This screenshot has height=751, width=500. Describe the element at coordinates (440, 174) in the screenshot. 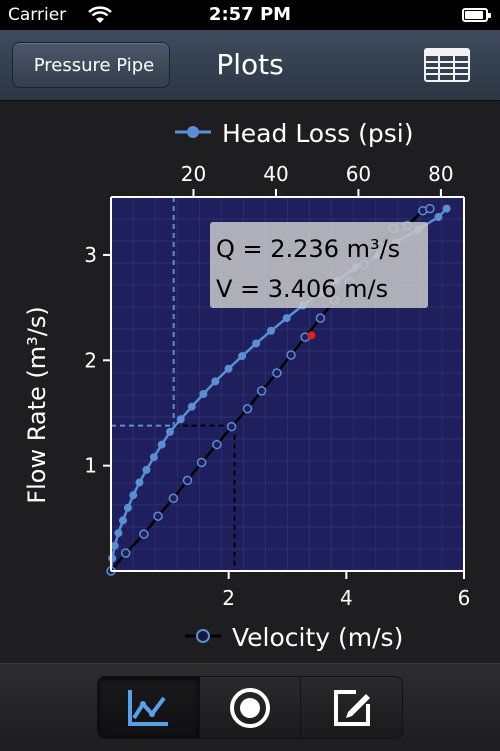

I see `top-tick-label: 80` at that location.